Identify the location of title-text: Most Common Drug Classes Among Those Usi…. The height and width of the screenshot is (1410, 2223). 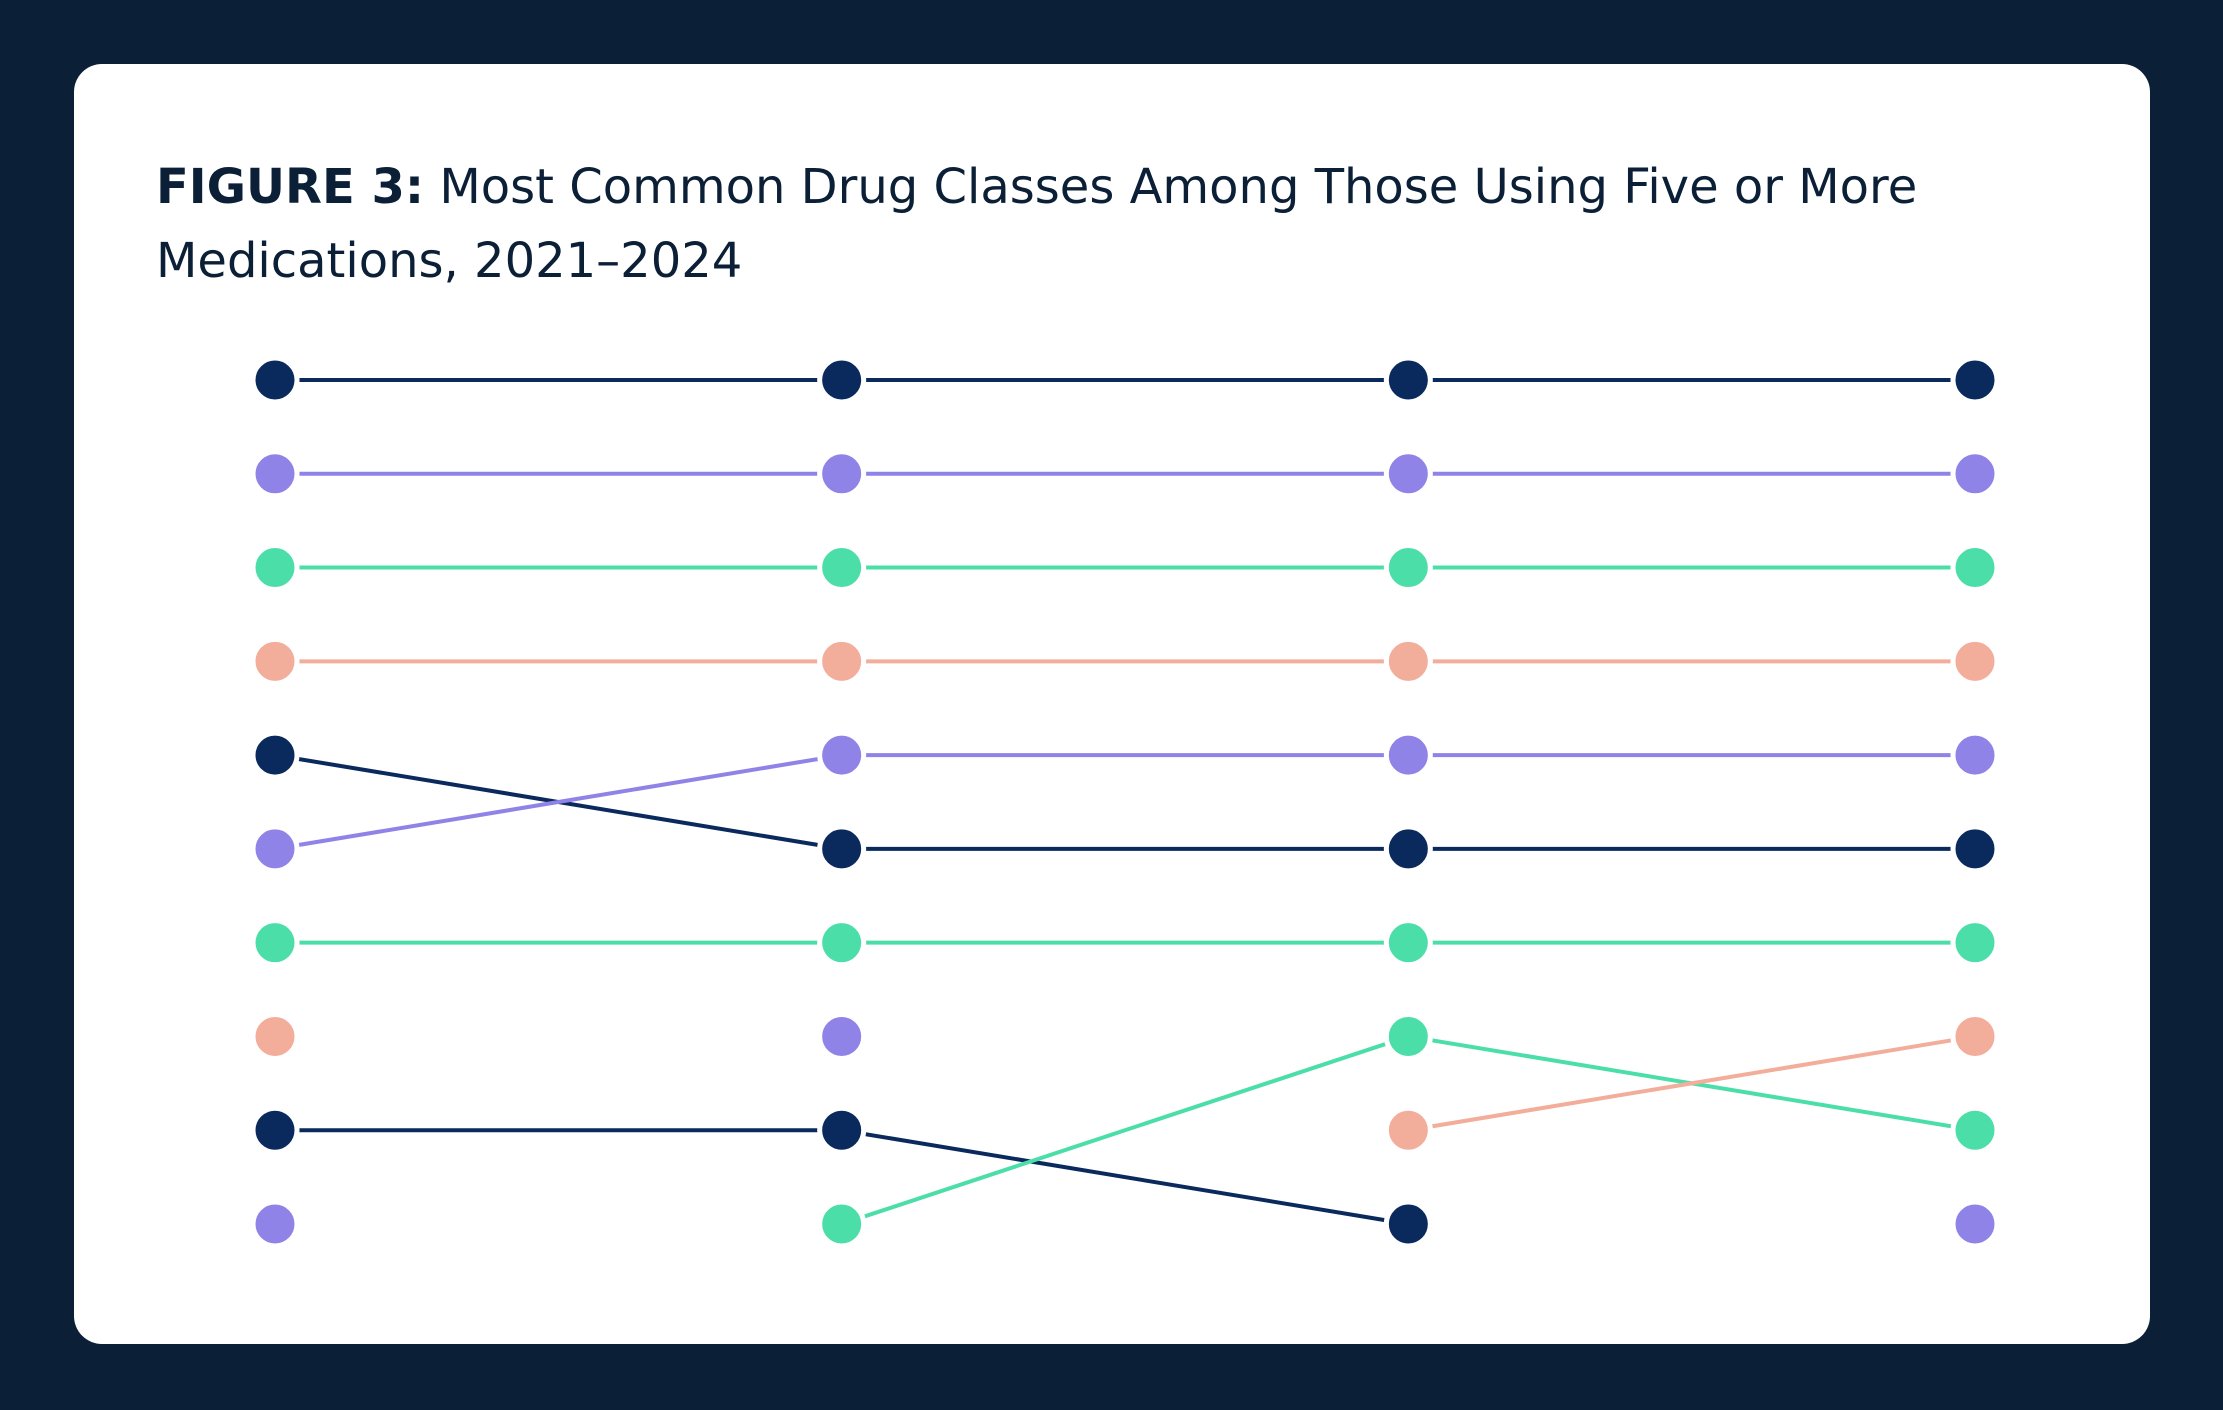
(1037, 224).